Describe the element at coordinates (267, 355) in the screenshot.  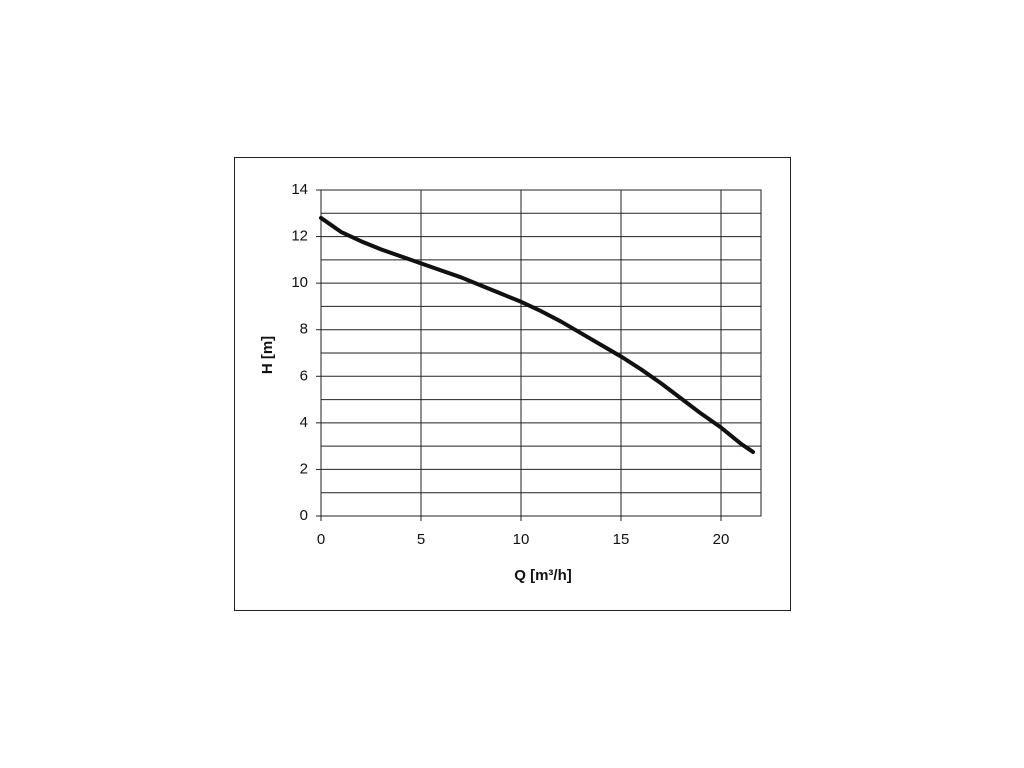
I see `y-axis-label: H [m]` at that location.